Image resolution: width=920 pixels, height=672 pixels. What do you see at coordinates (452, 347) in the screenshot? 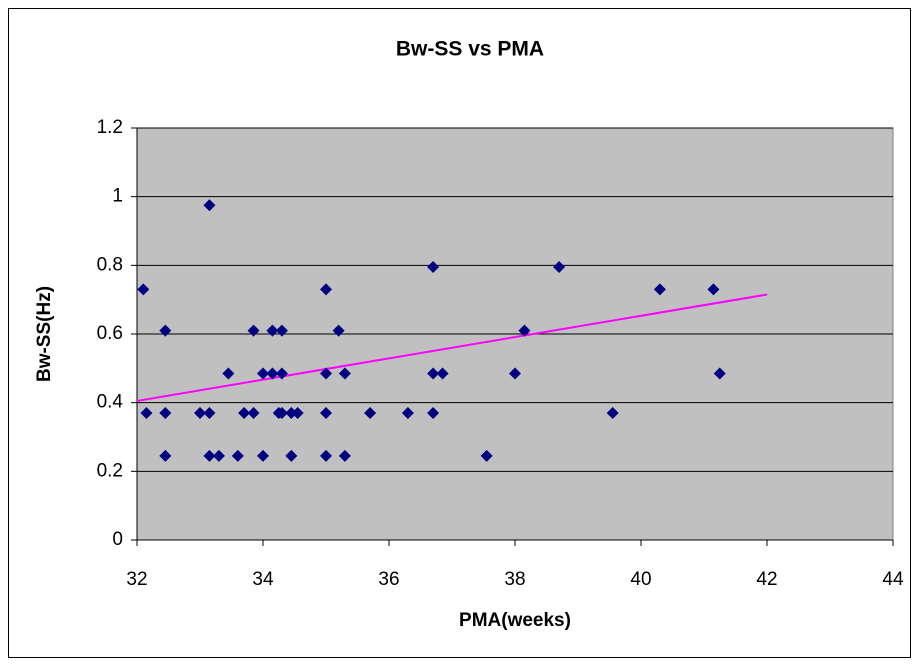
I see `trendline` at bounding box center [452, 347].